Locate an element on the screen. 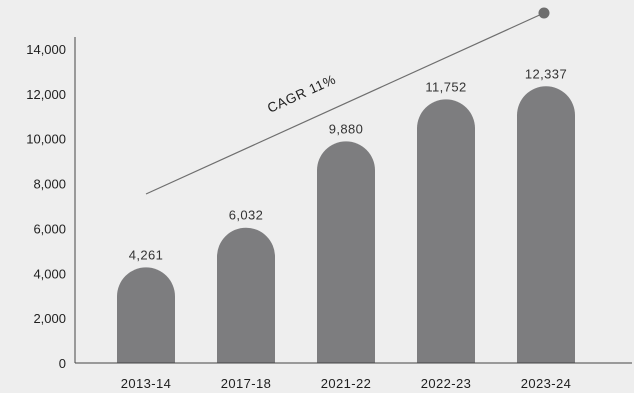 This screenshot has width=634, height=393. x-tick-label: 2022-23 is located at coordinates (446, 383).